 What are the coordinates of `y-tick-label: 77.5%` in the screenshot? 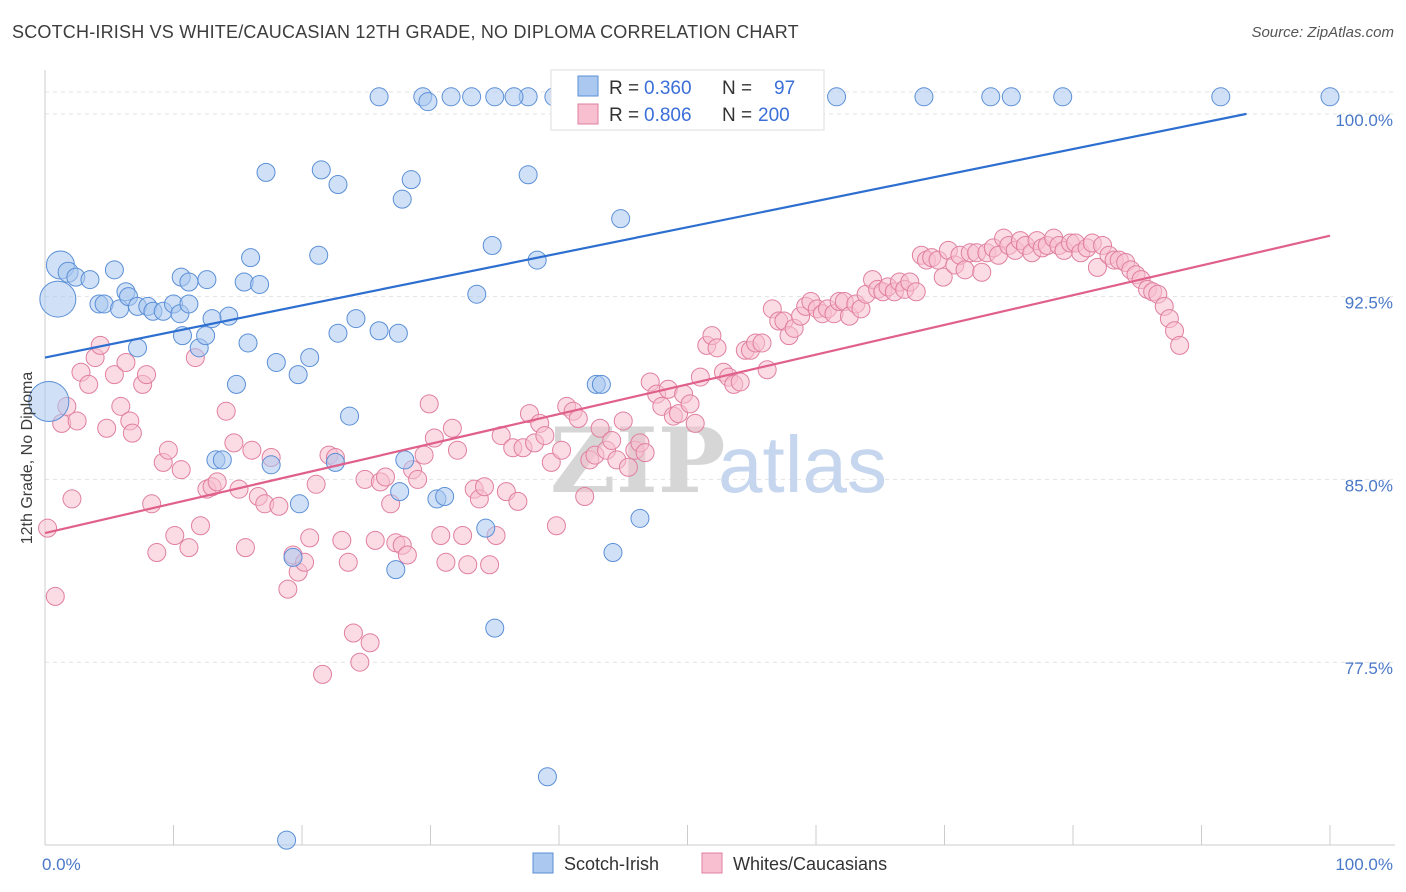 It's located at (1369, 668).